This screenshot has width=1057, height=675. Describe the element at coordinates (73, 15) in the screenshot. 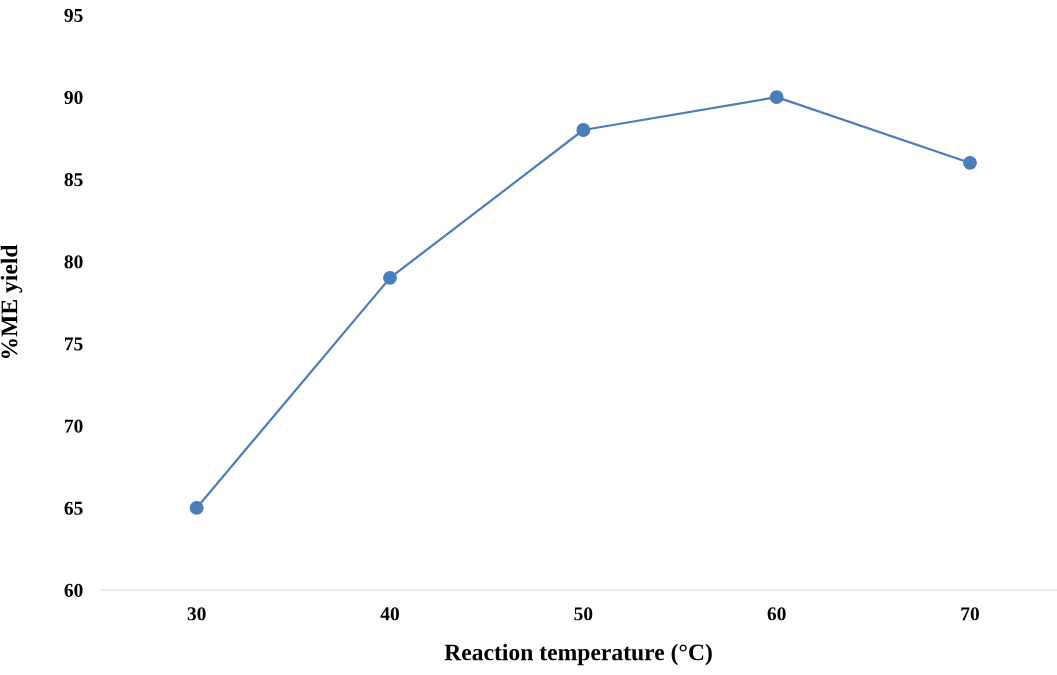

I see `y-tick-label: 95` at that location.